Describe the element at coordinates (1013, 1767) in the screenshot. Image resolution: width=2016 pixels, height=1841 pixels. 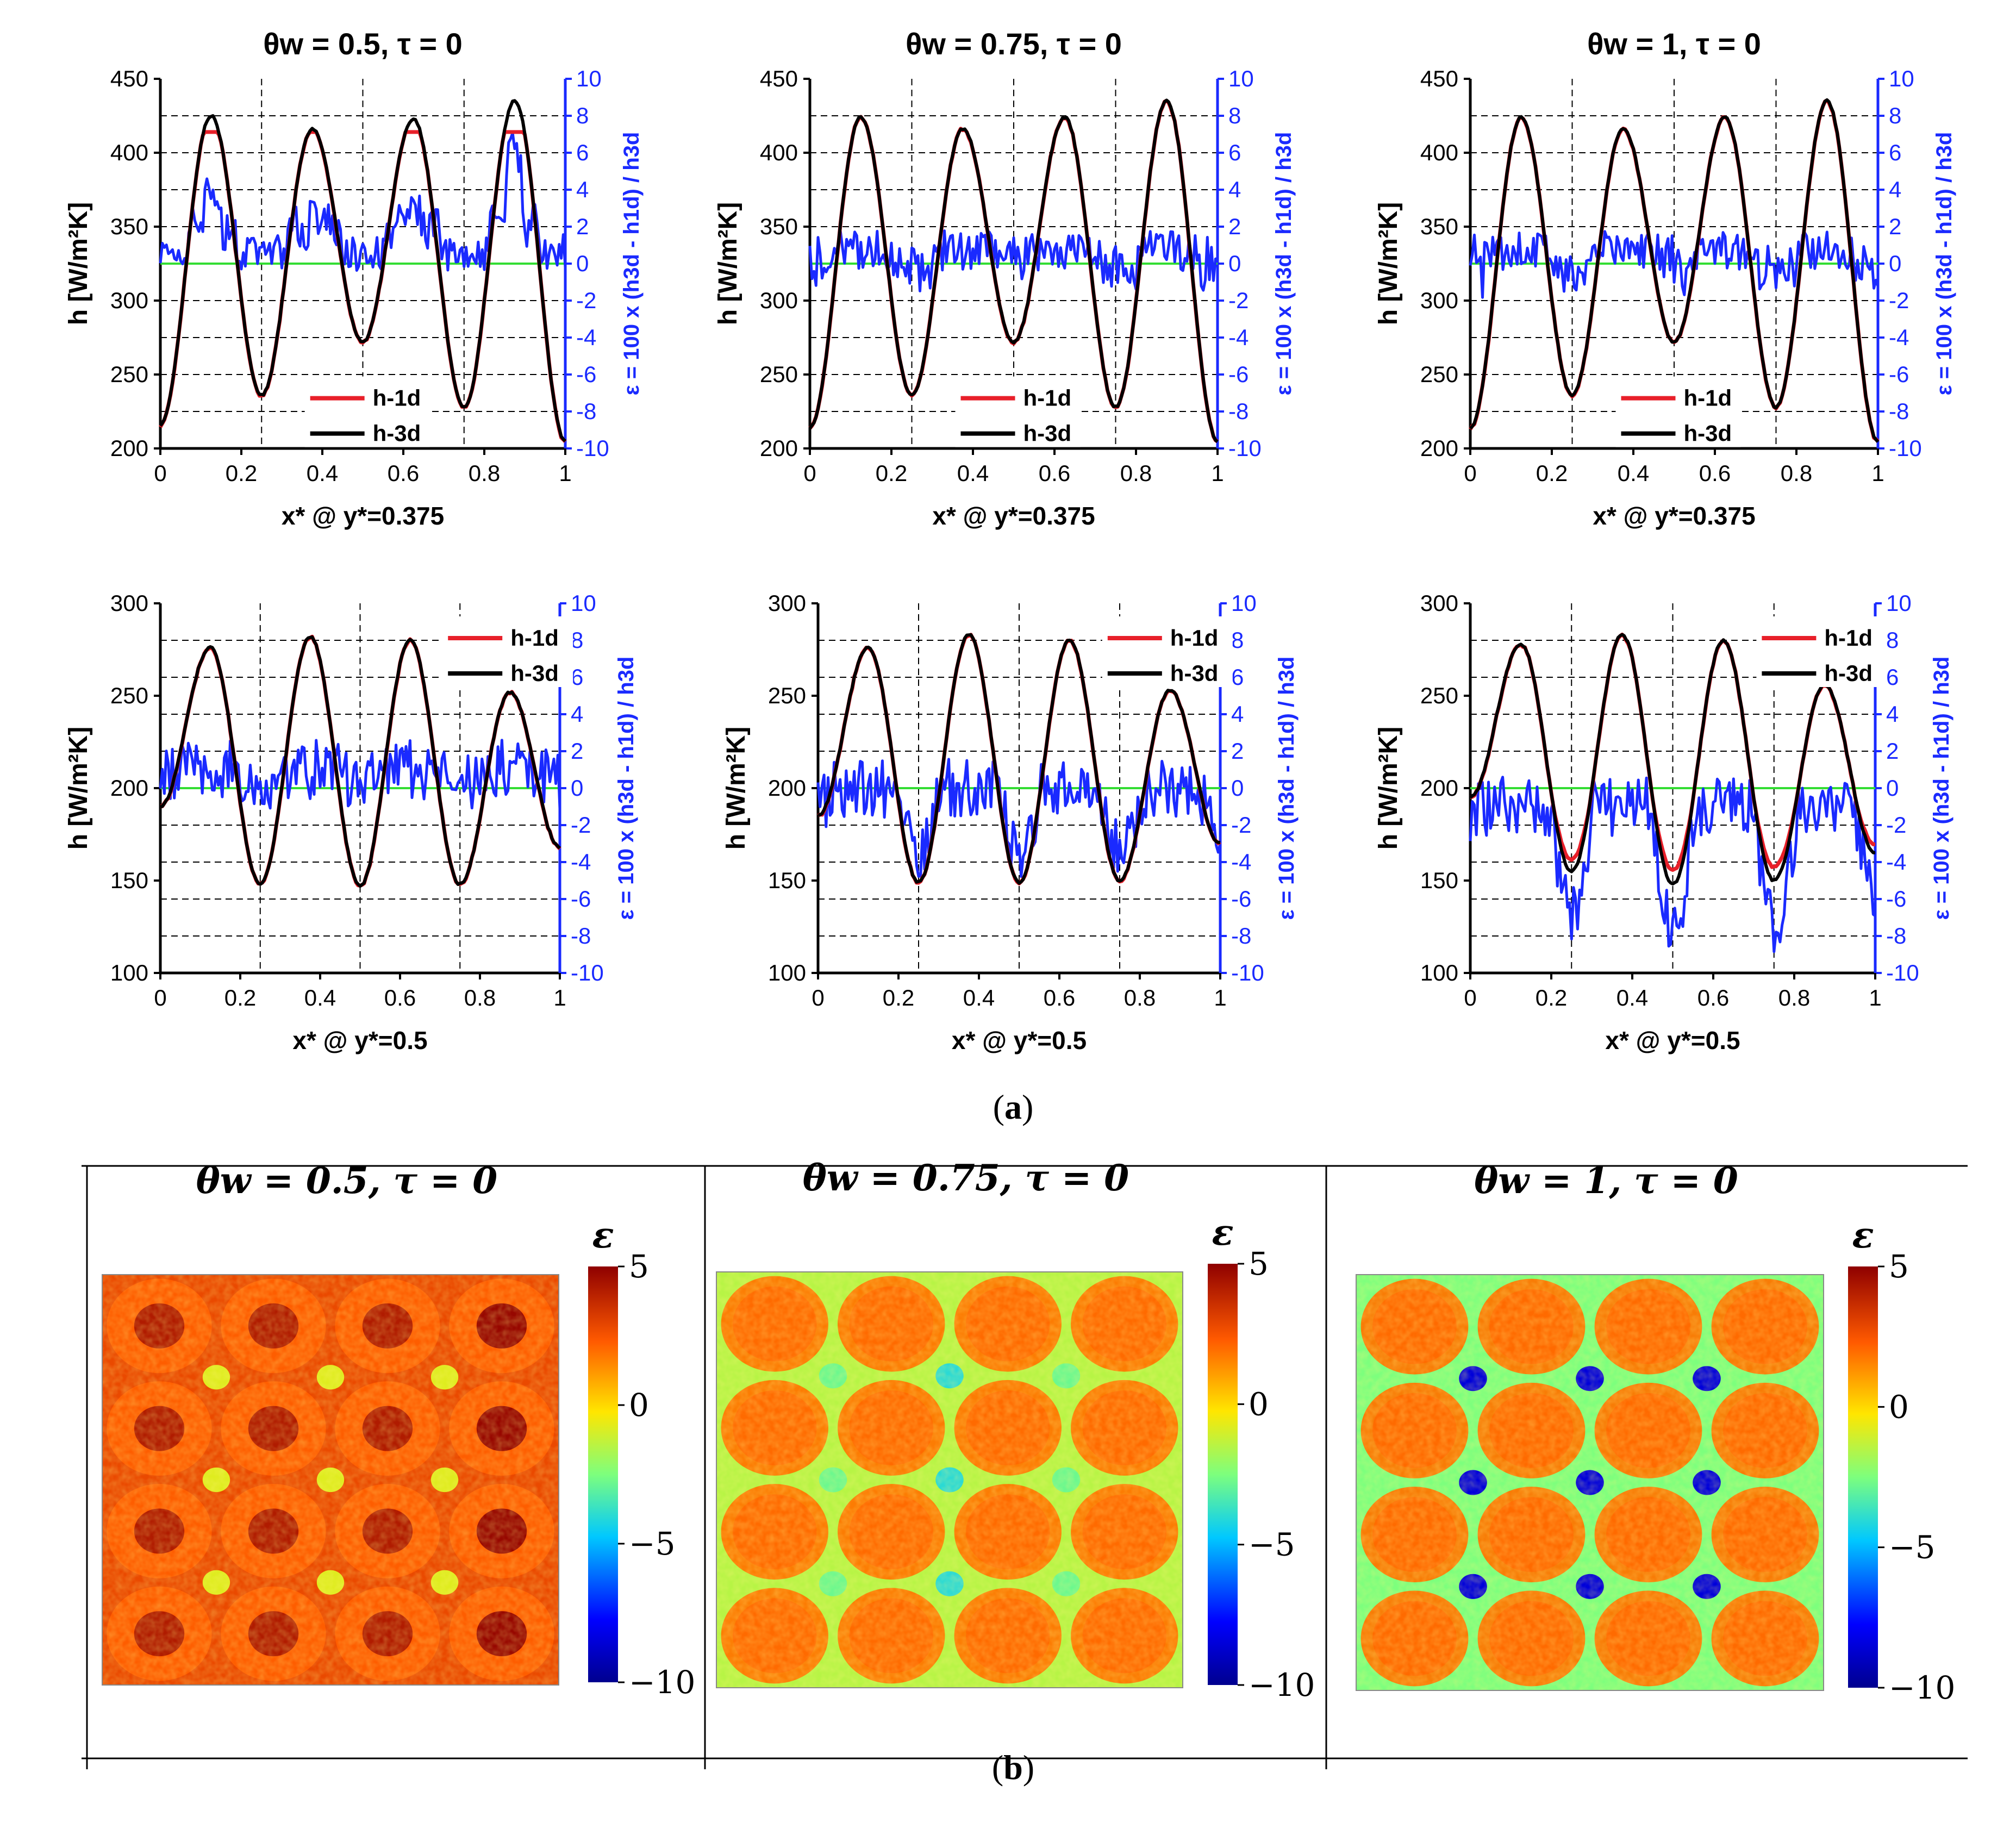
I see `panel-b-label: b` at that location.